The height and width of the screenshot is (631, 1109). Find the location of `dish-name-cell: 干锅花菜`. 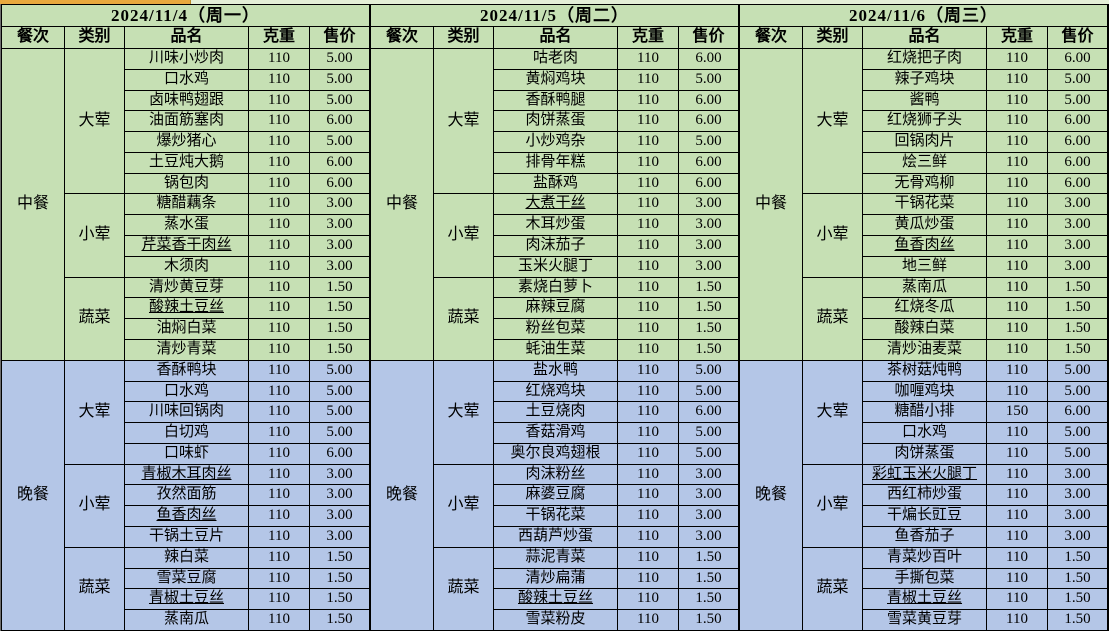

dish-name-cell: 干锅花菜 is located at coordinates (556, 516).